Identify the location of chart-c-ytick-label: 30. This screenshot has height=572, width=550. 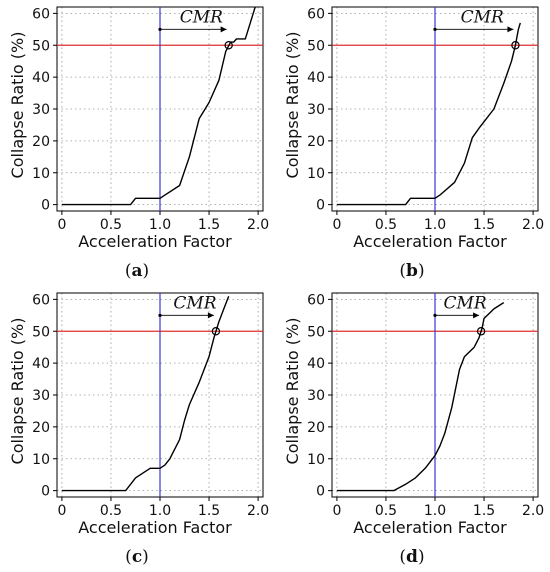
(41, 396).